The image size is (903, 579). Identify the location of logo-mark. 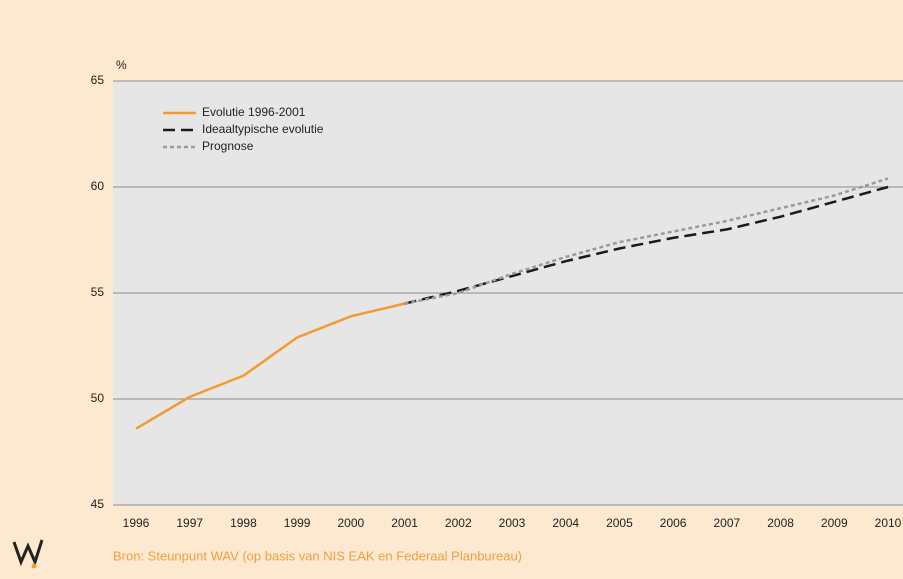
(28, 553).